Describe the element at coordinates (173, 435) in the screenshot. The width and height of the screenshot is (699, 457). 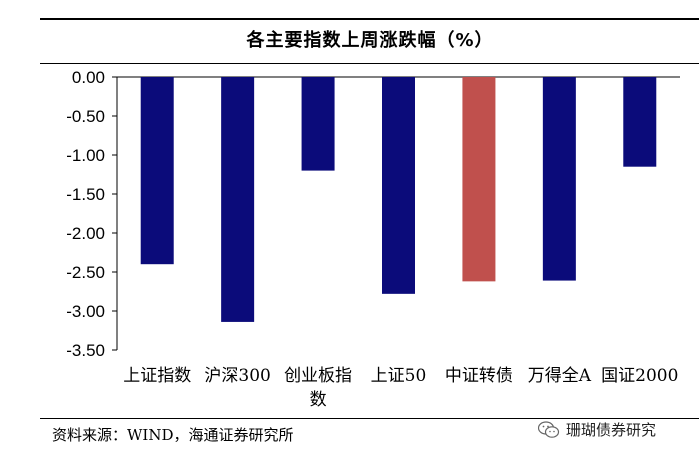
I see `source-note: 资料来源：WIND，海通证券研究所` at that location.